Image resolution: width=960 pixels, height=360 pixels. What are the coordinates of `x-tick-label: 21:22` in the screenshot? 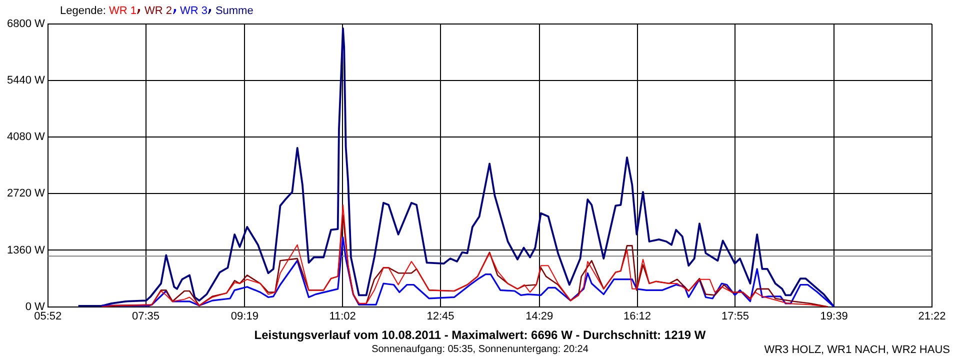 It's located at (932, 316).